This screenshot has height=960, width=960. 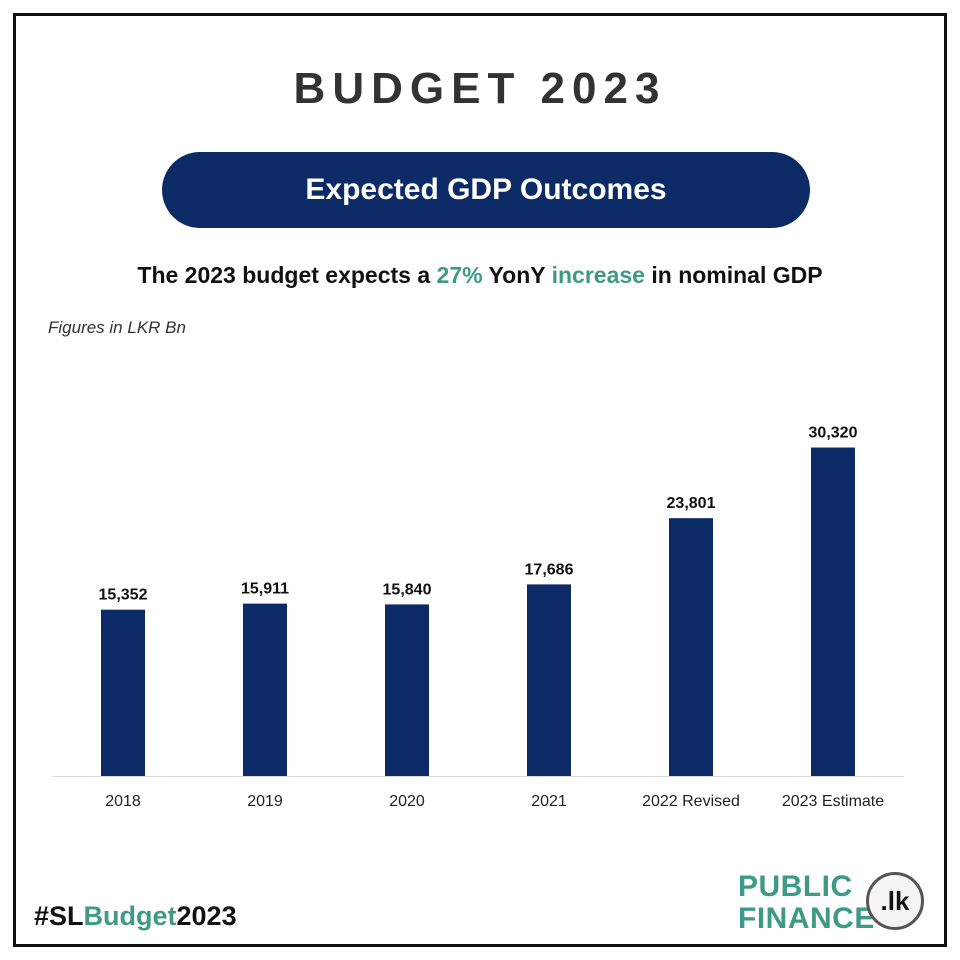 I want to click on page-title: BUDGET 2023, so click(x=480, y=88).